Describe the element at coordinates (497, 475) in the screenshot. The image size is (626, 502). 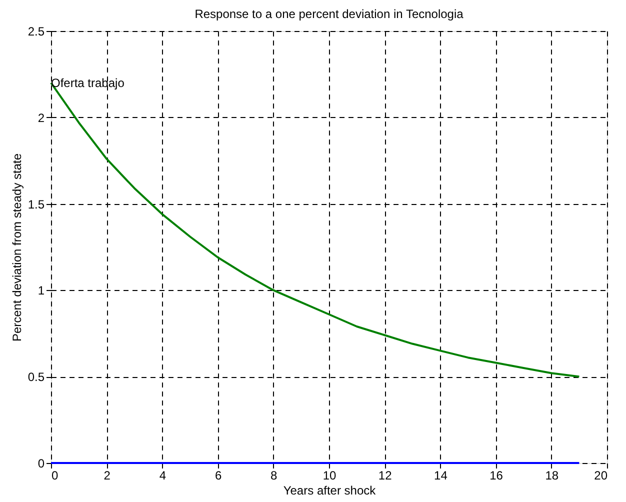
I see `x-tick-label: 16` at that location.